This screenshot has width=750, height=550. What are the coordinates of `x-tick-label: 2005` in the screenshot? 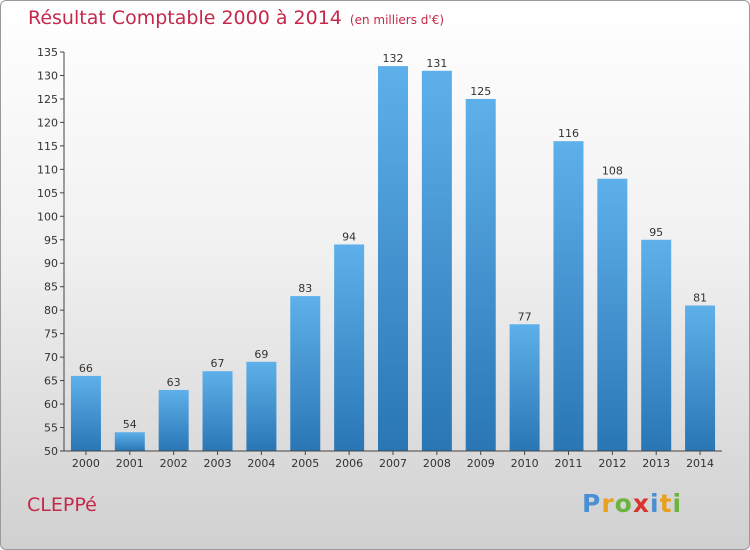 It's located at (305, 463).